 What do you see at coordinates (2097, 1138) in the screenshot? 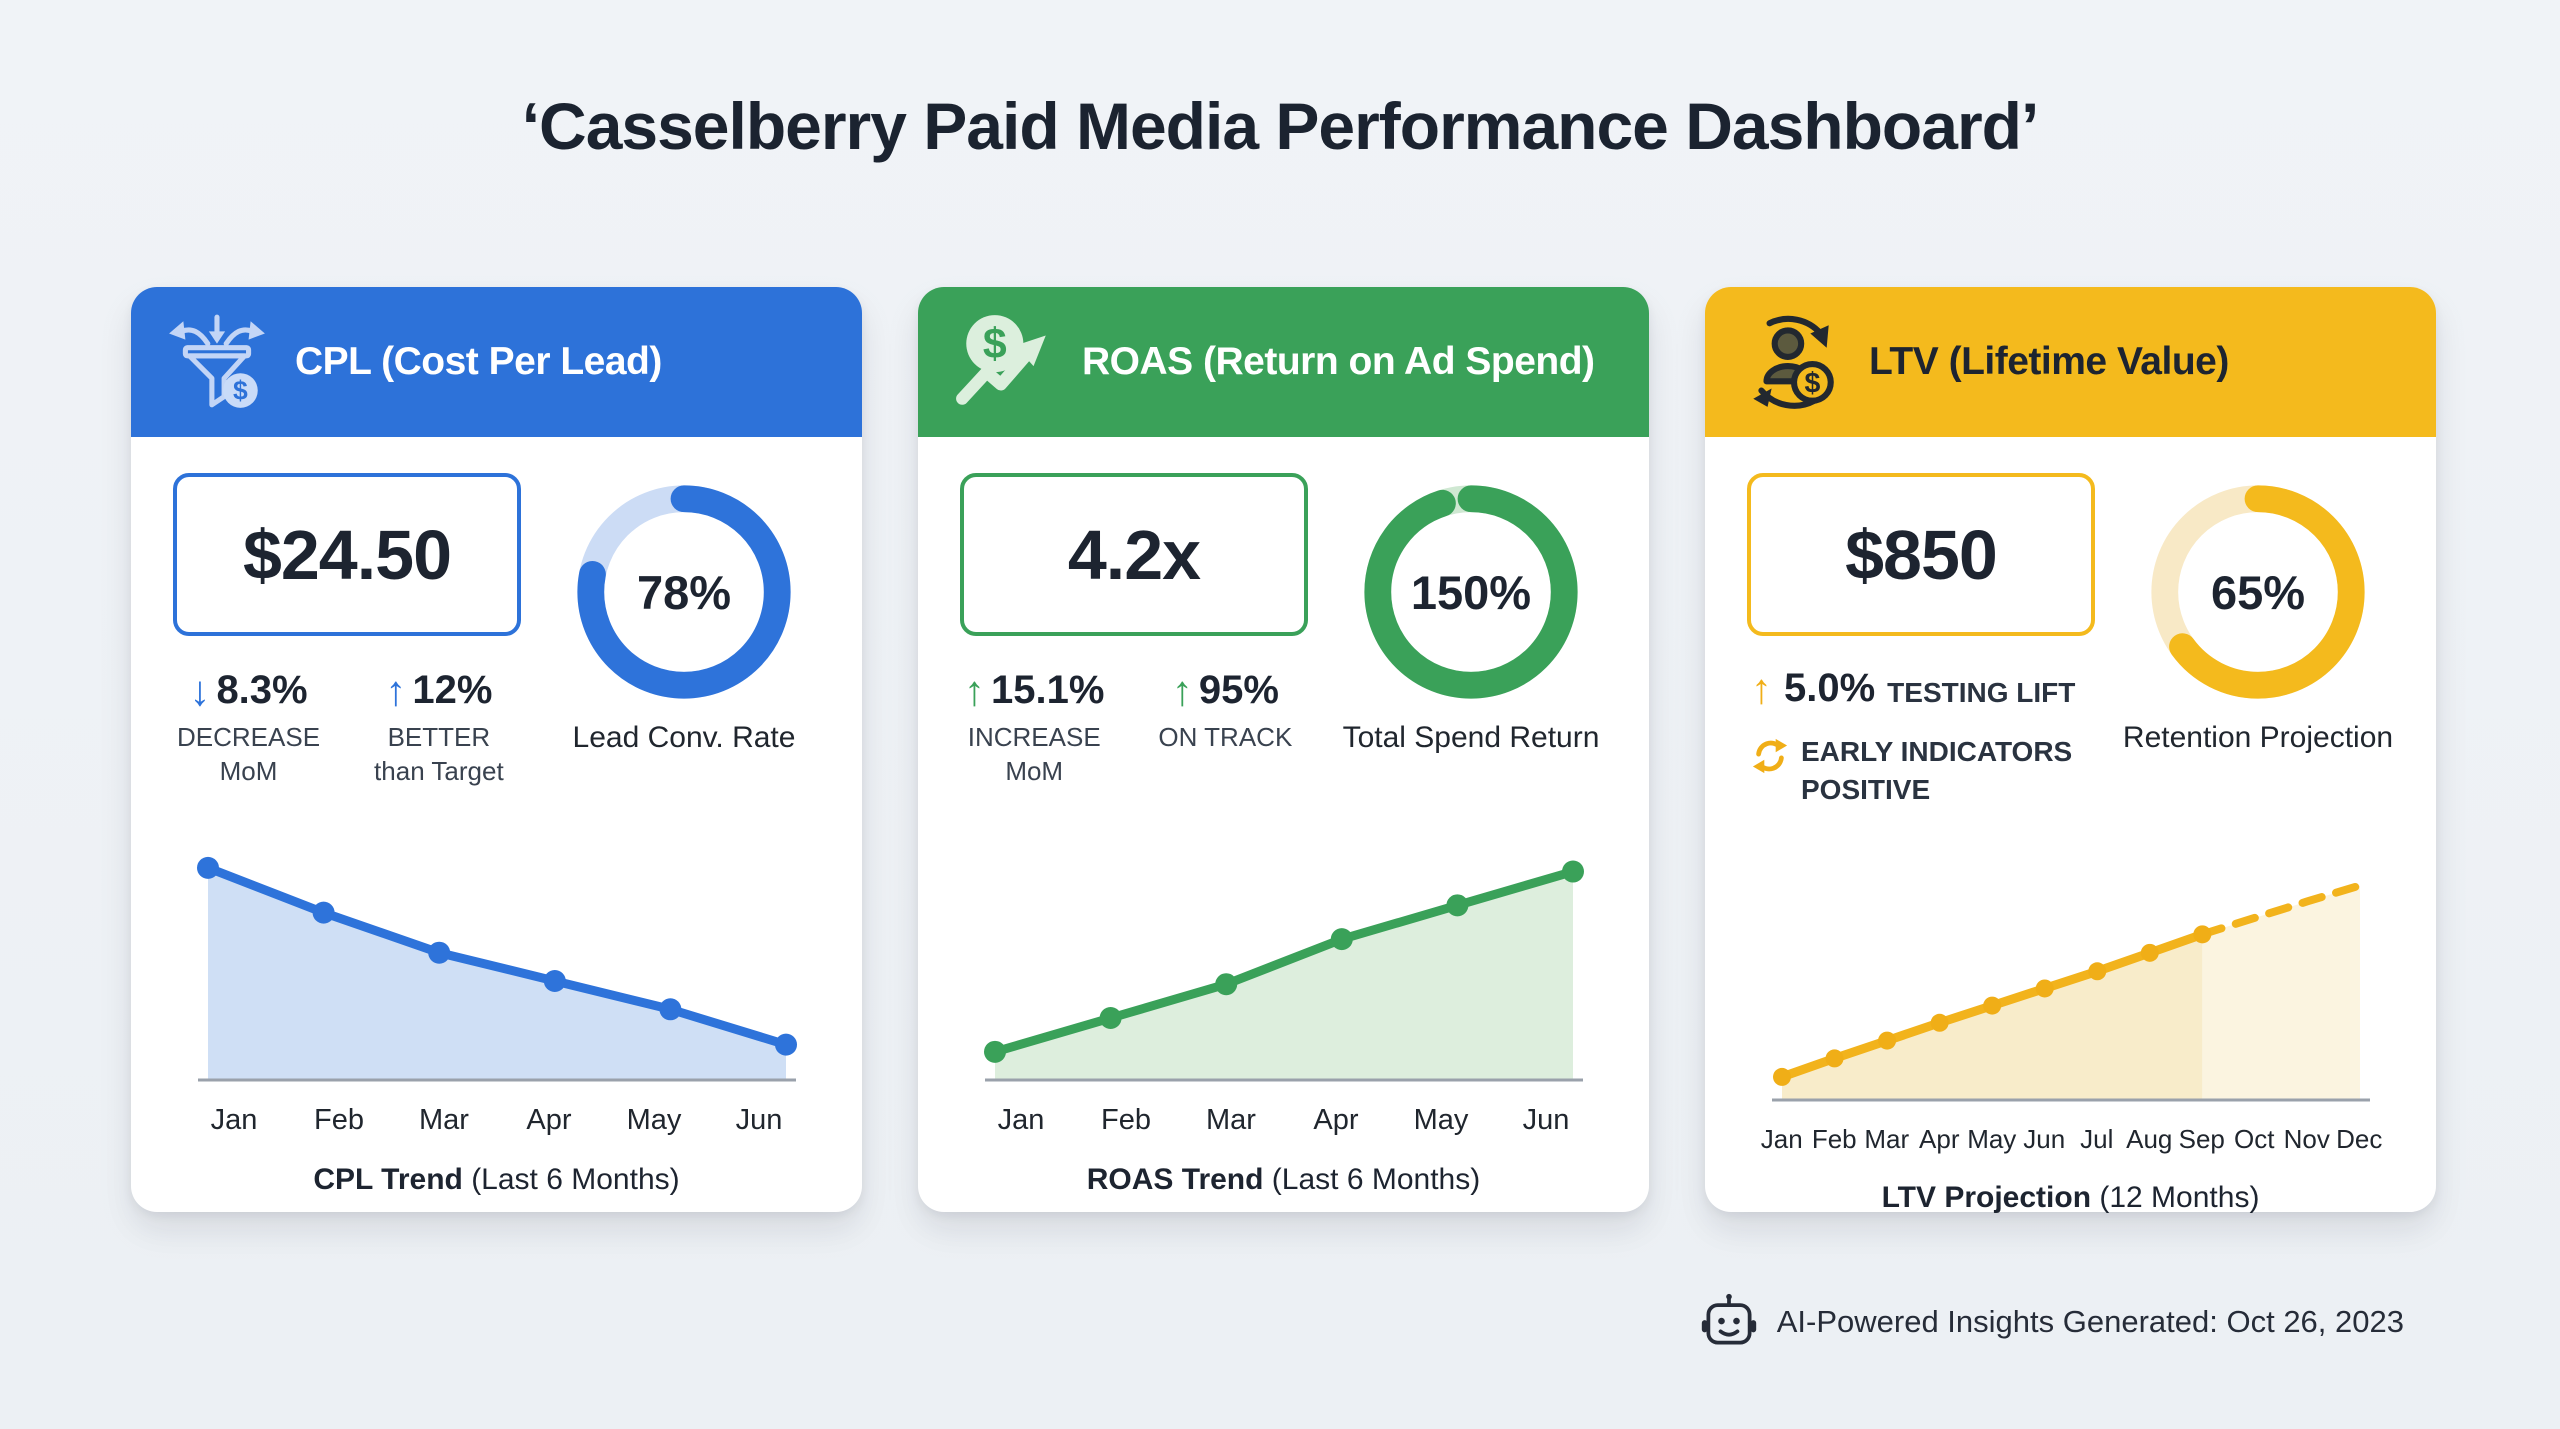
I see `month-label: Jul` at bounding box center [2097, 1138].